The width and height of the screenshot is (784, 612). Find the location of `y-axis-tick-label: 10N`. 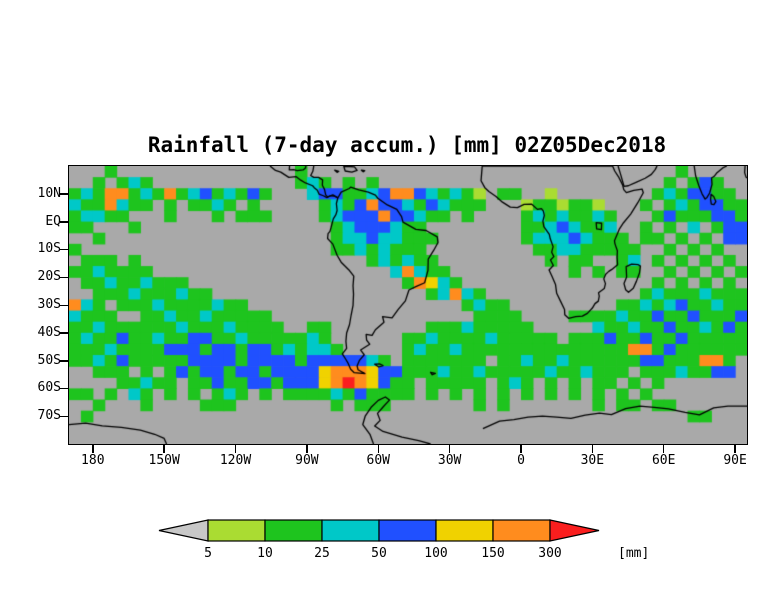

y-axis-tick-label: 10N is located at coordinates (49, 193).